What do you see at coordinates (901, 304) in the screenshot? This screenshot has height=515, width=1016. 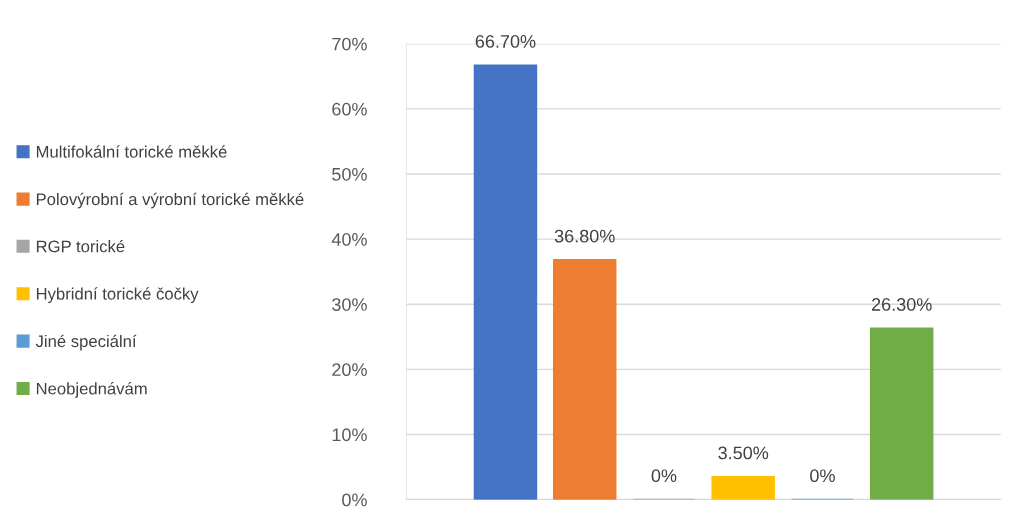 I see `data-label: 26.30%` at bounding box center [901, 304].